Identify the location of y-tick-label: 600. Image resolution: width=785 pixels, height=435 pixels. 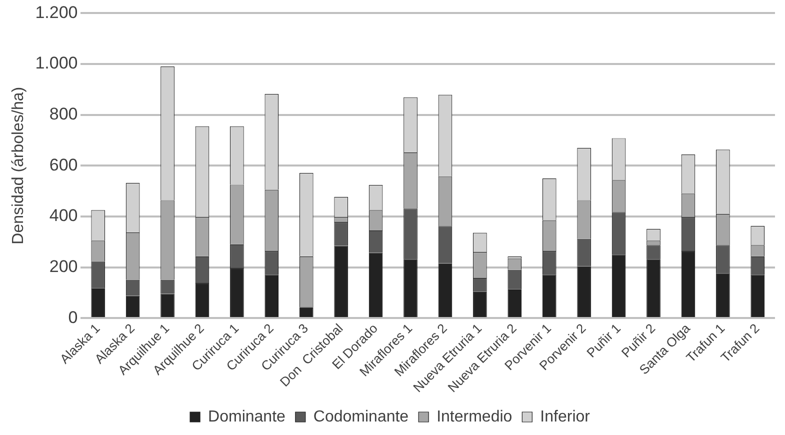
(63, 164).